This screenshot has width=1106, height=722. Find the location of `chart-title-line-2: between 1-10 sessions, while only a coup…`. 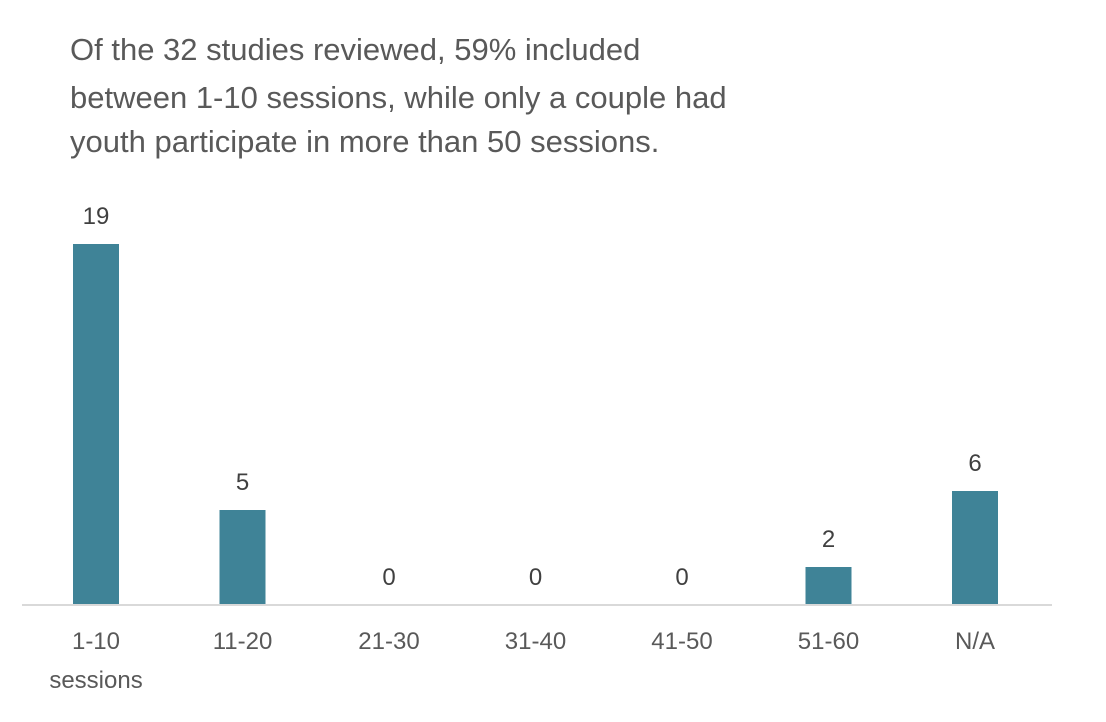

chart-title-line-2: between 1-10 sessions, while only a coup… is located at coordinates (398, 97).